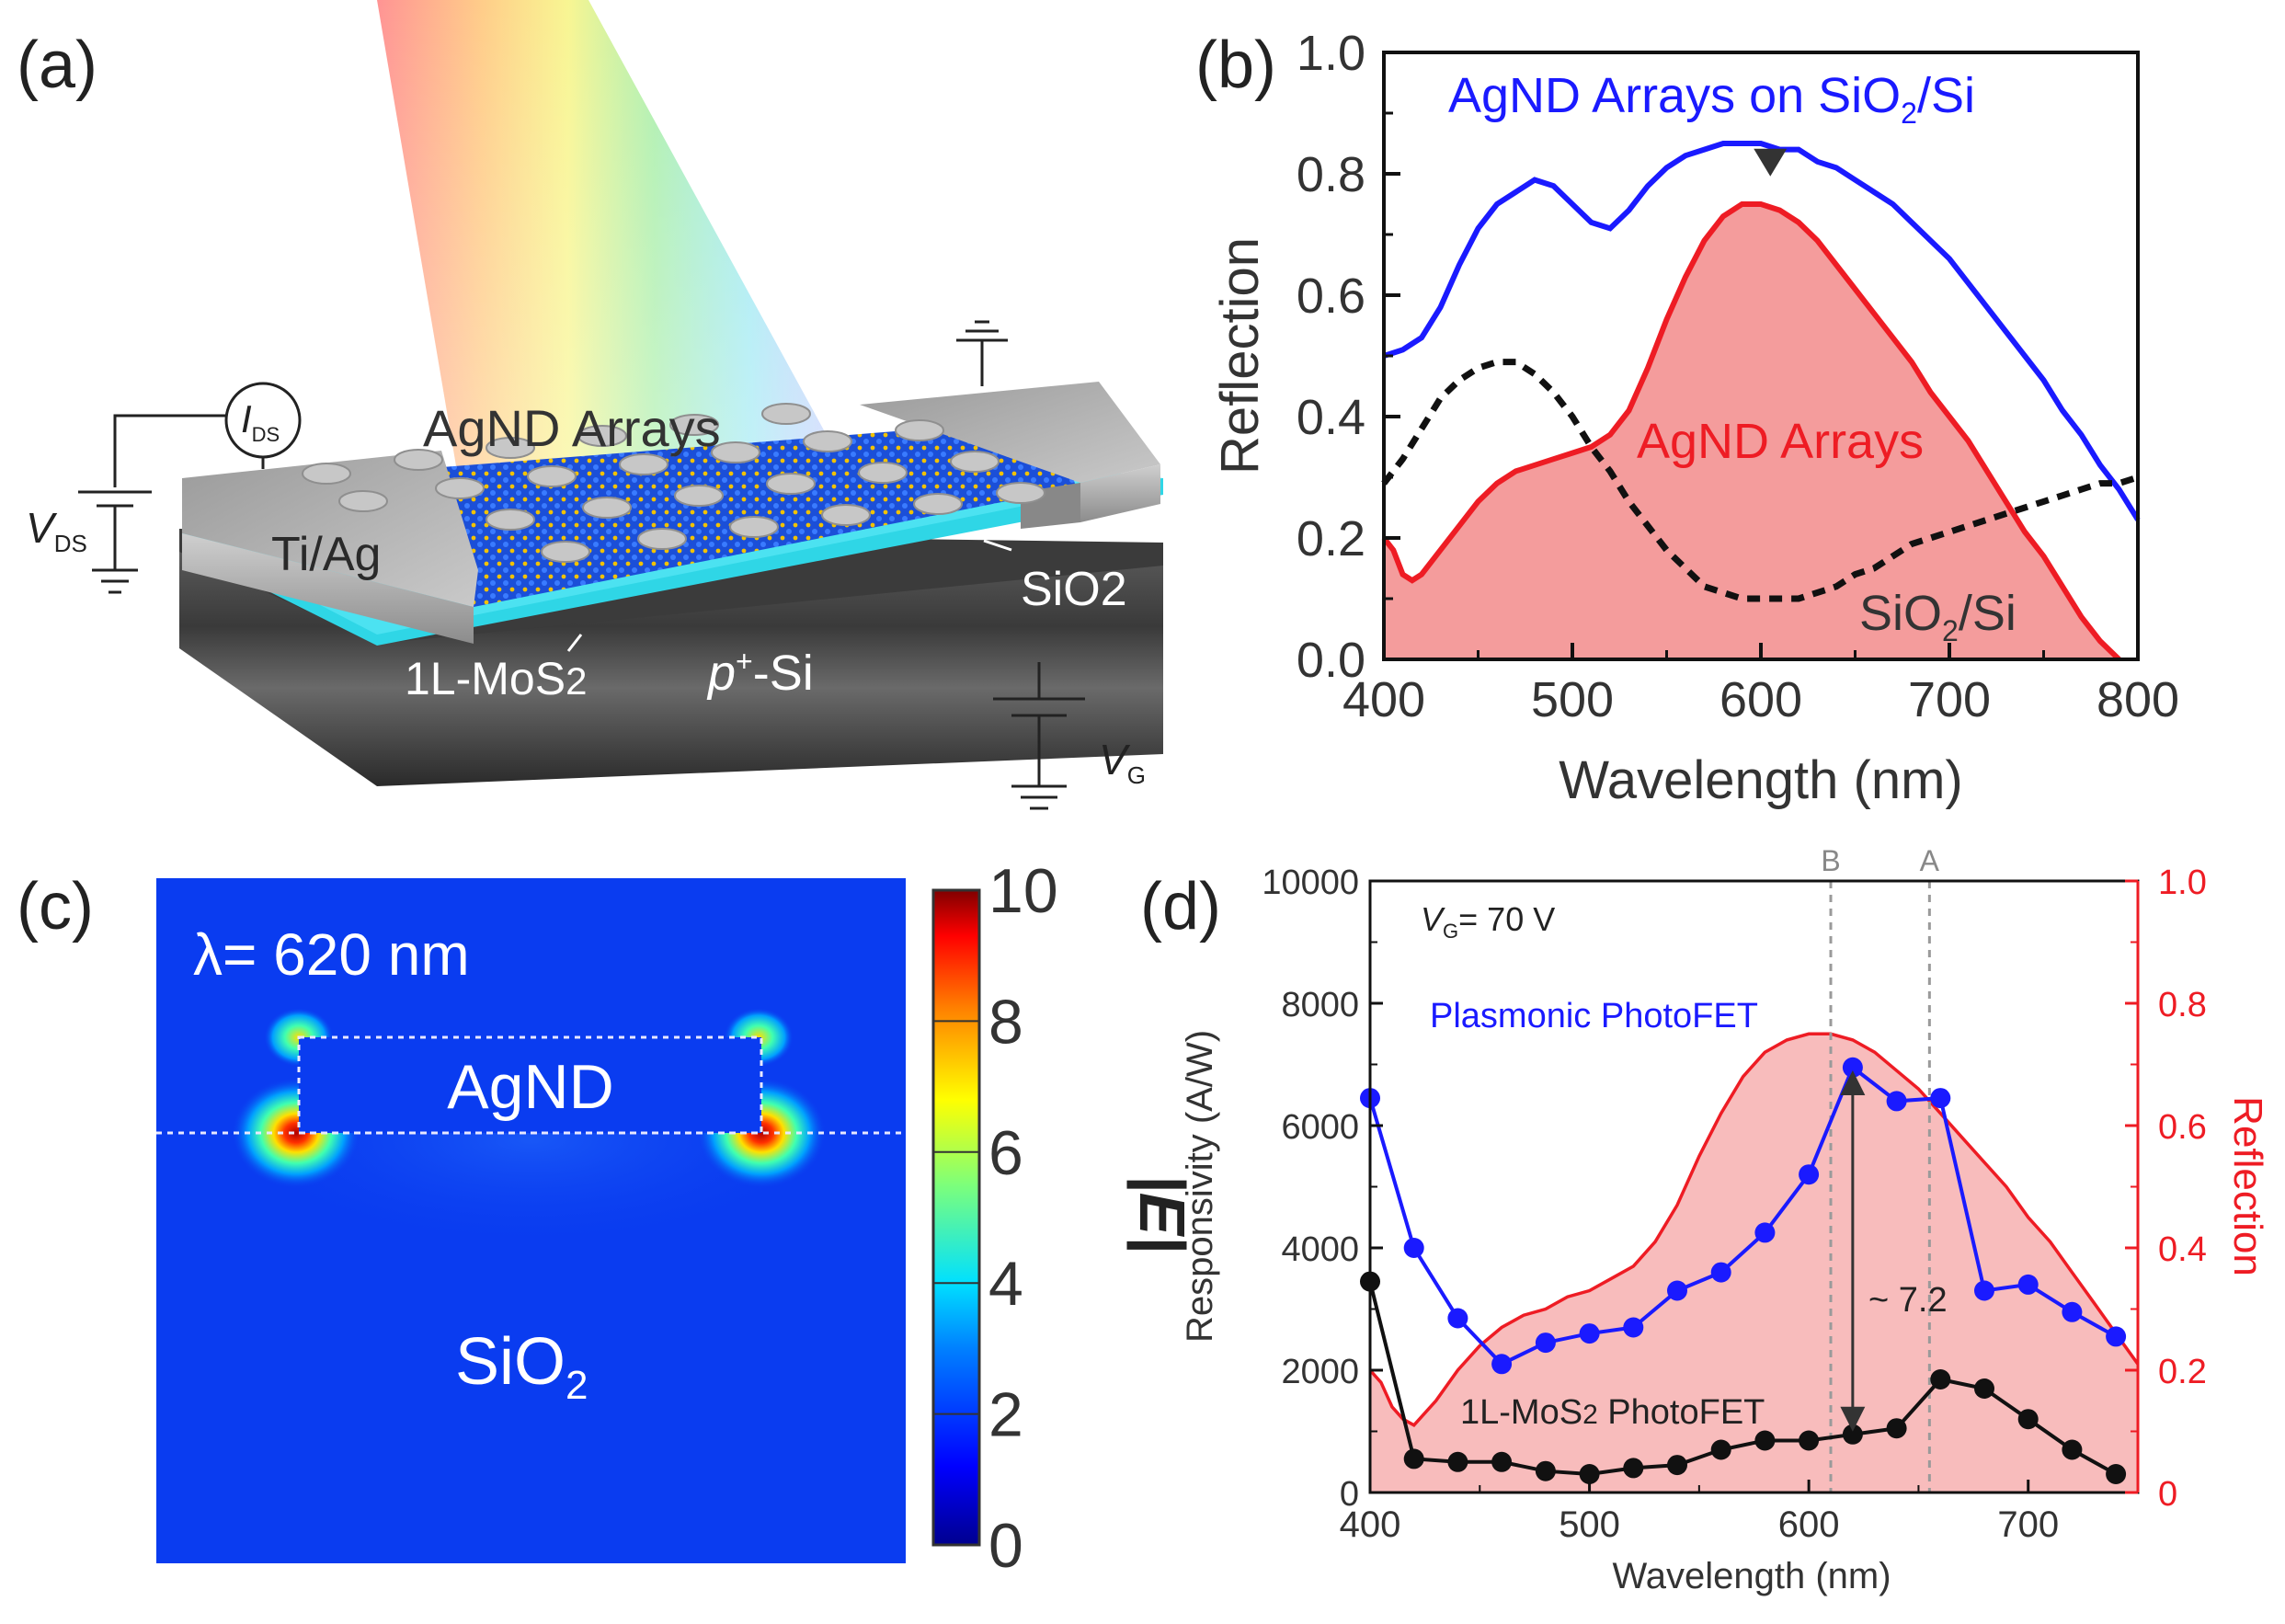  Describe the element at coordinates (1240, 356) in the screenshot. I see `b-ylabel: Reflection` at that location.